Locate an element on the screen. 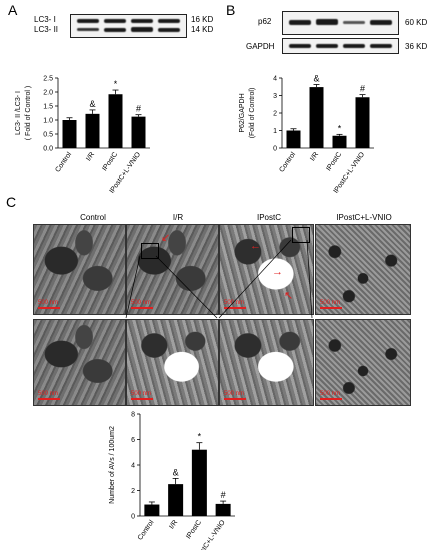 Image resolution: width=441 pixels, height=550 pixels. em-image-ir-high: 500 nm is located at coordinates (172, 362).